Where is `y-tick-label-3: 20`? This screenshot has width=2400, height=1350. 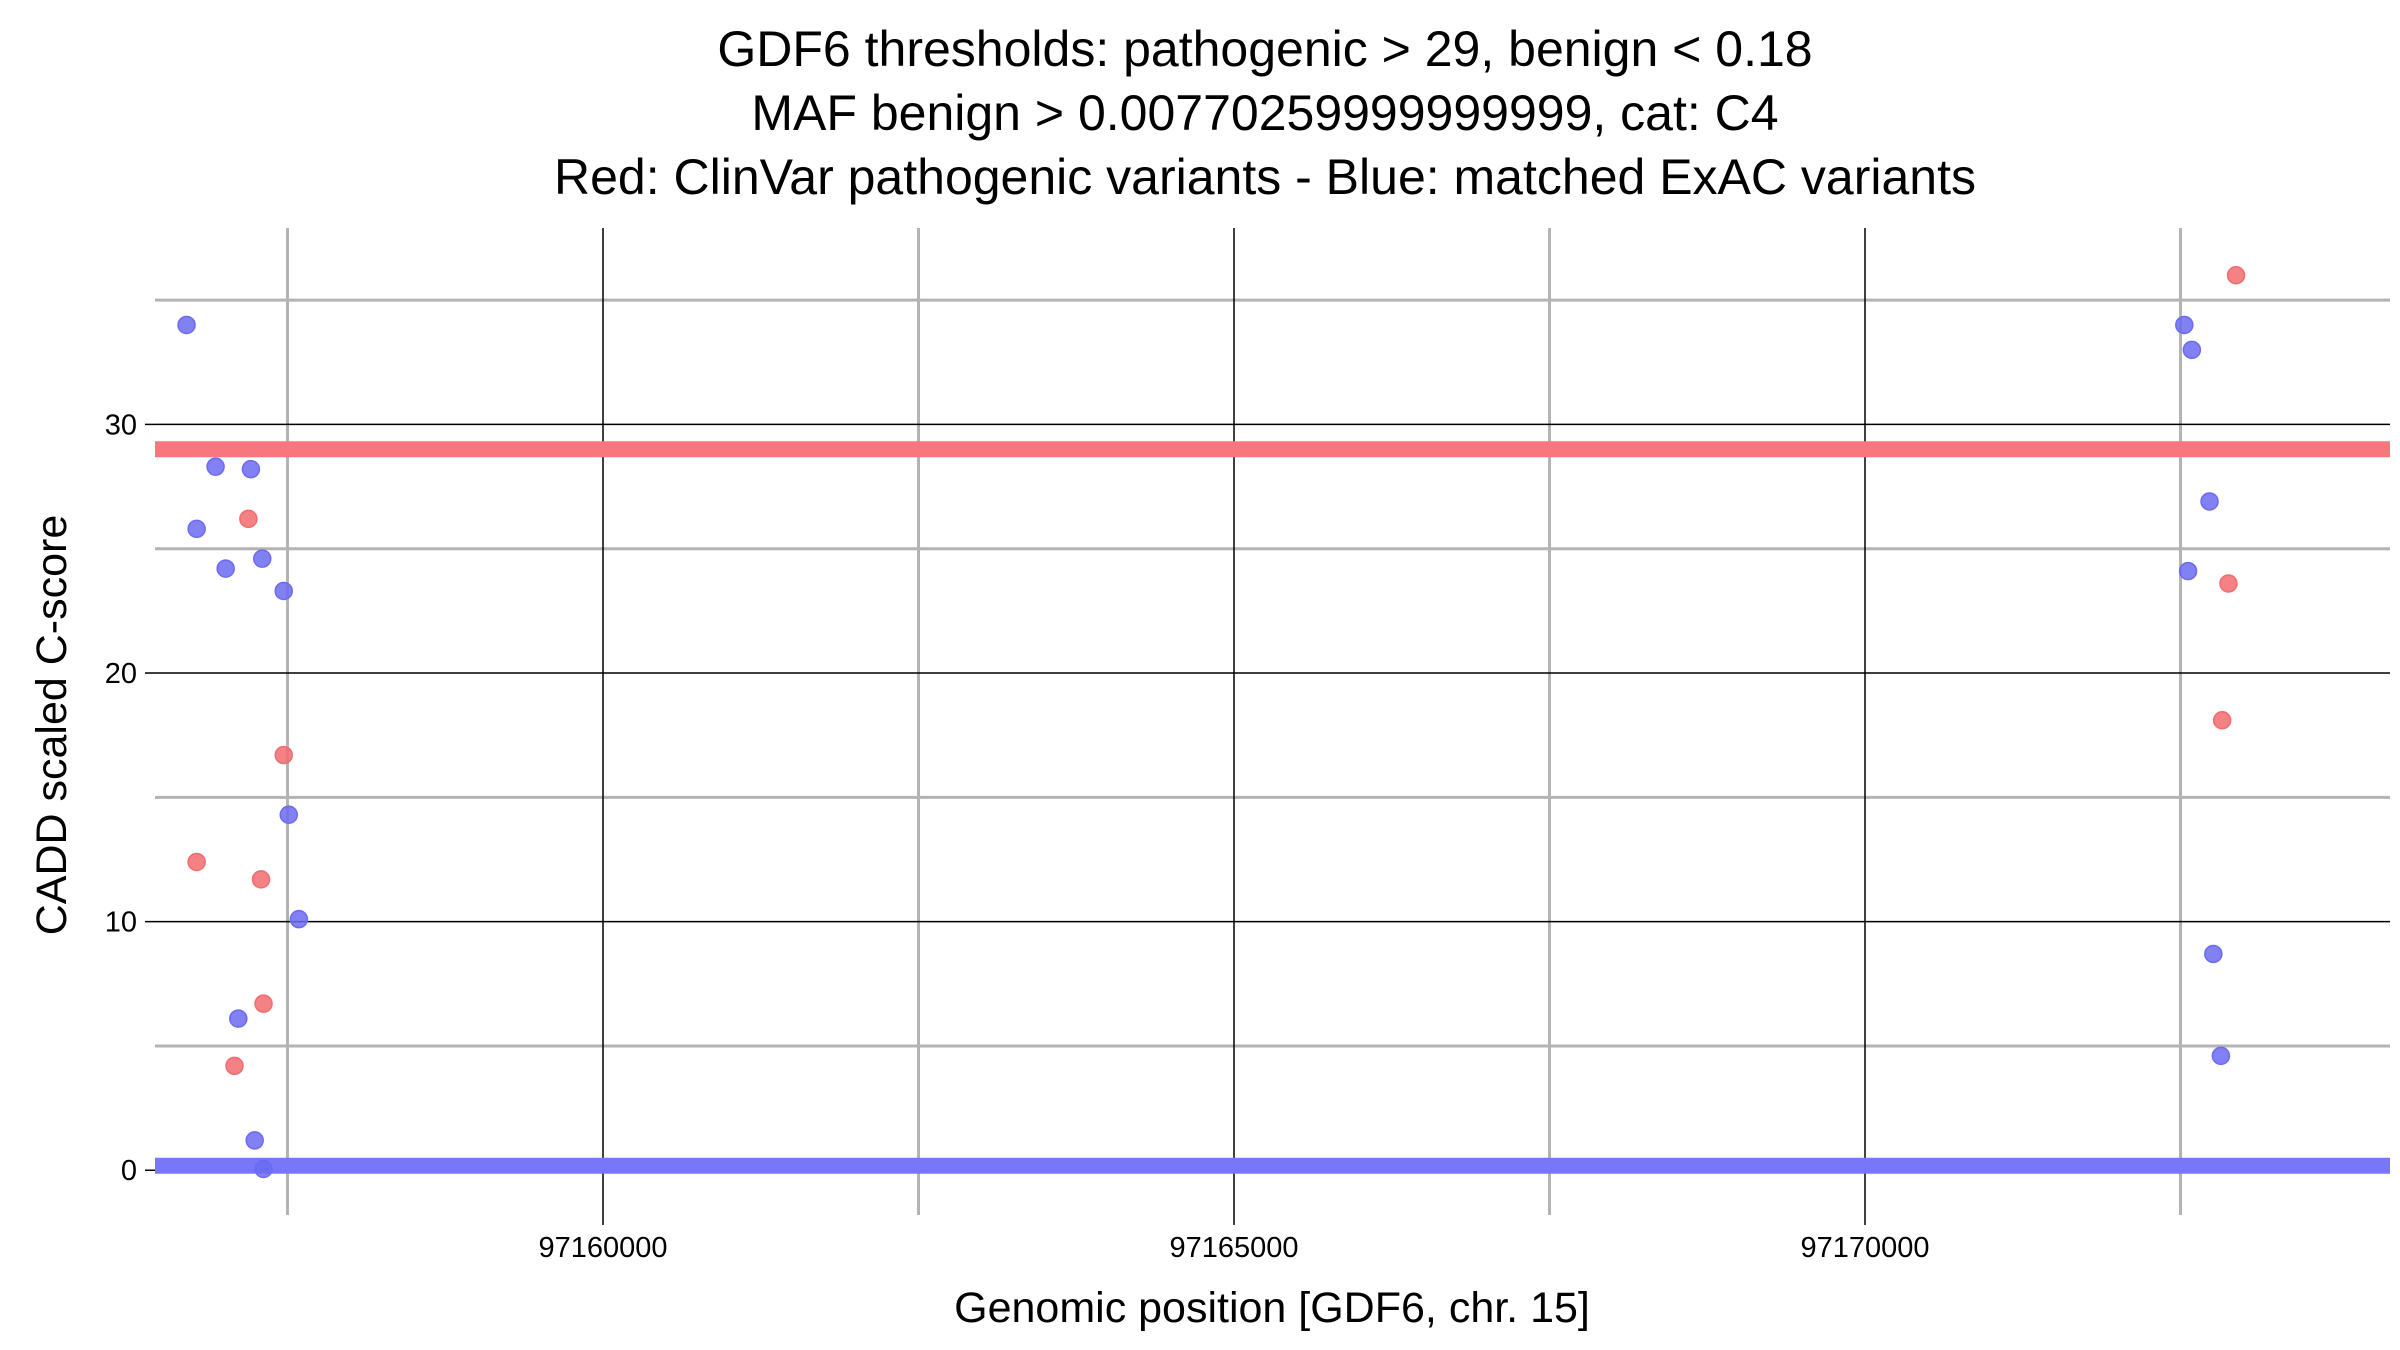
y-tick-label-3: 20 is located at coordinates (121, 674).